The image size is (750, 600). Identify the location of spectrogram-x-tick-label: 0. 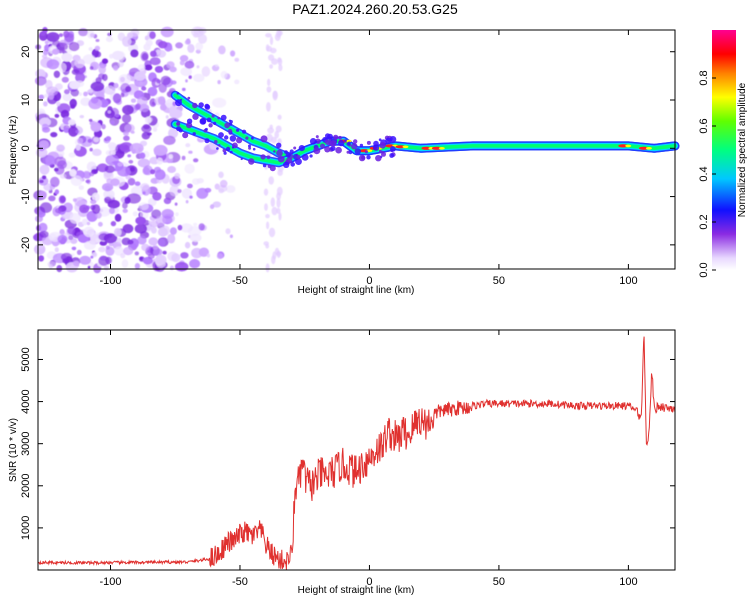
(369, 281).